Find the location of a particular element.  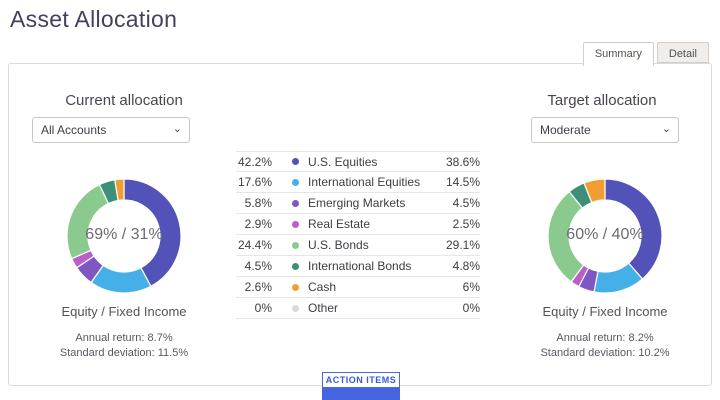

current-value: 17.6% is located at coordinates (254, 182).